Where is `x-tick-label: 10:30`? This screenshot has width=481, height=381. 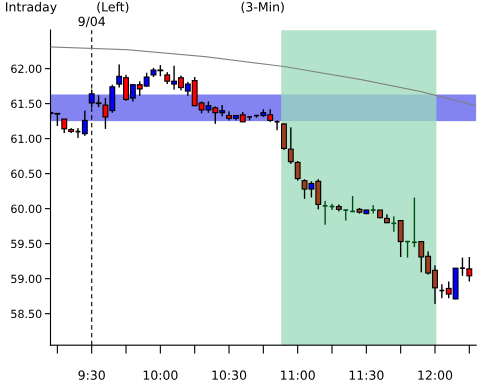 x-tick-label: 10:30 is located at coordinates (229, 375).